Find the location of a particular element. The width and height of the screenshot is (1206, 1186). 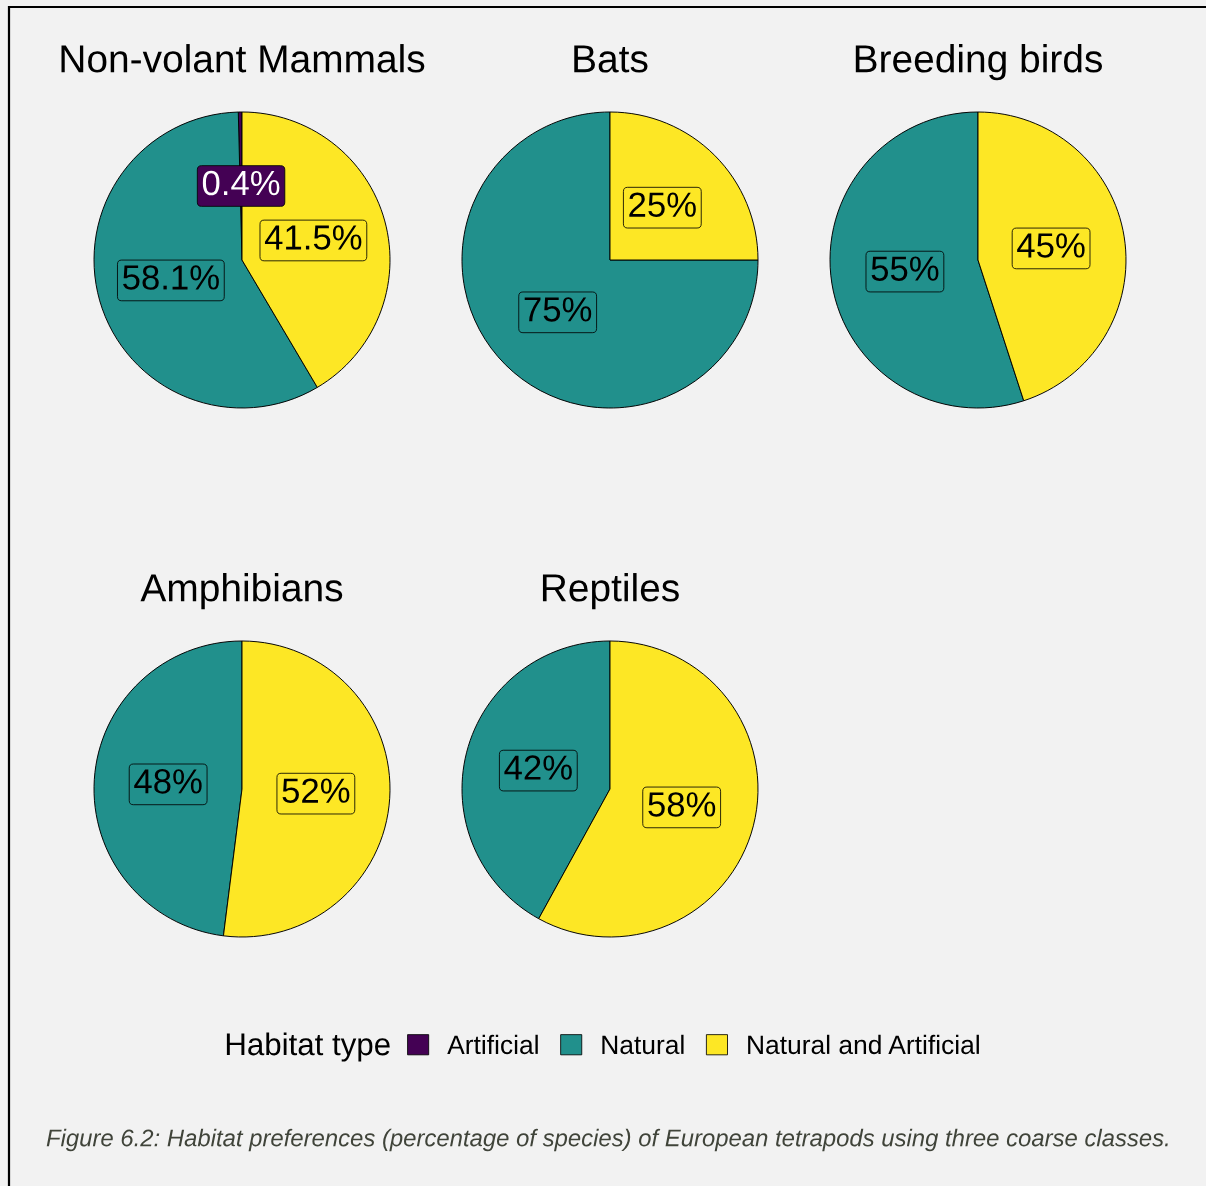

pie-slice is located at coordinates (610, 260).